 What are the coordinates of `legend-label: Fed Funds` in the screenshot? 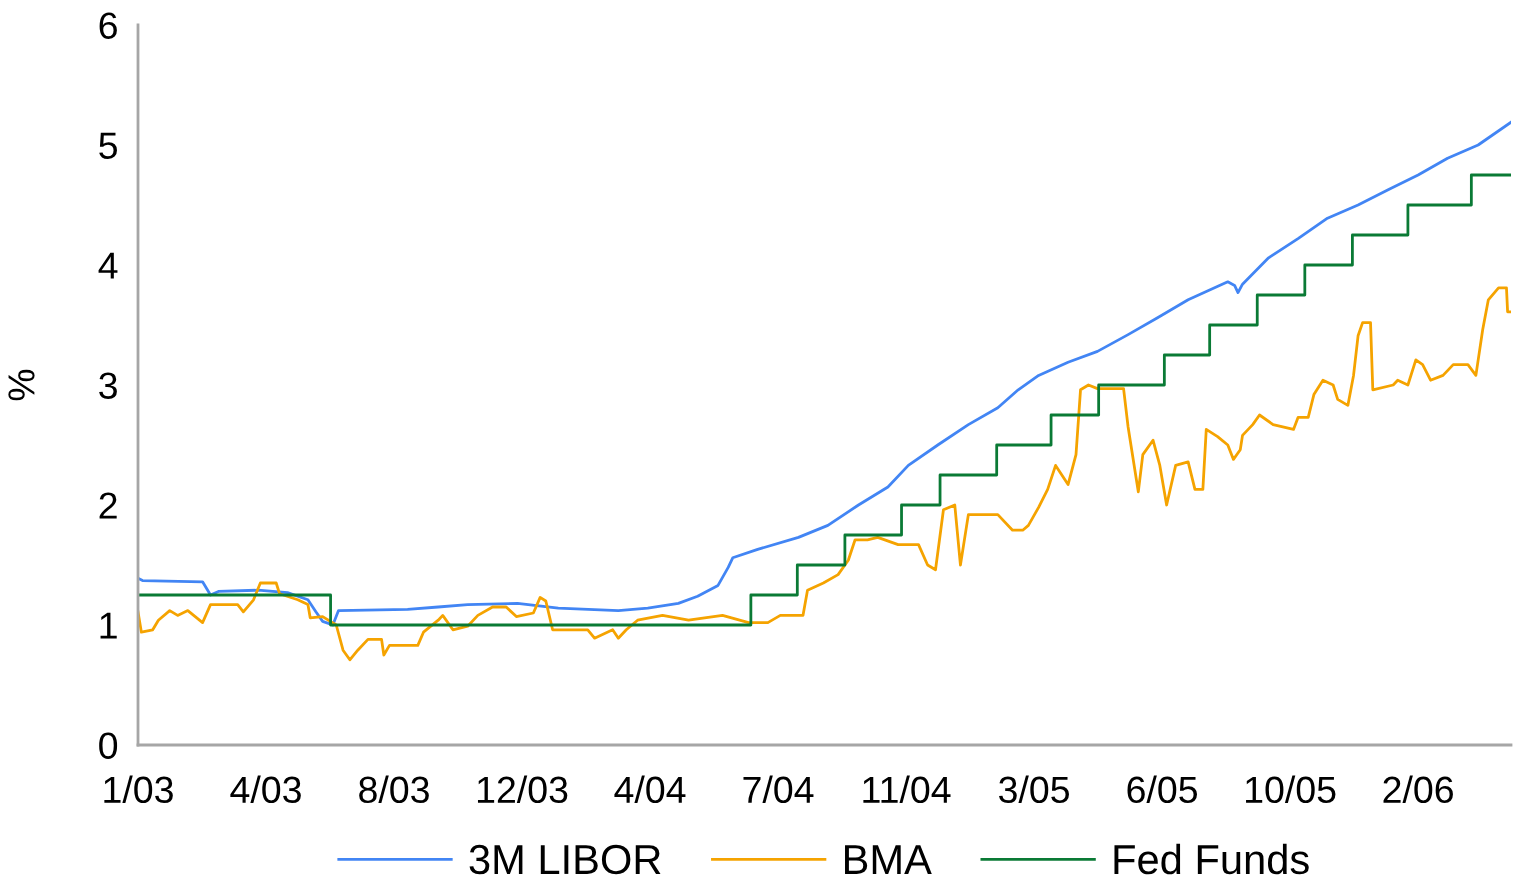 It's located at (1211, 859).